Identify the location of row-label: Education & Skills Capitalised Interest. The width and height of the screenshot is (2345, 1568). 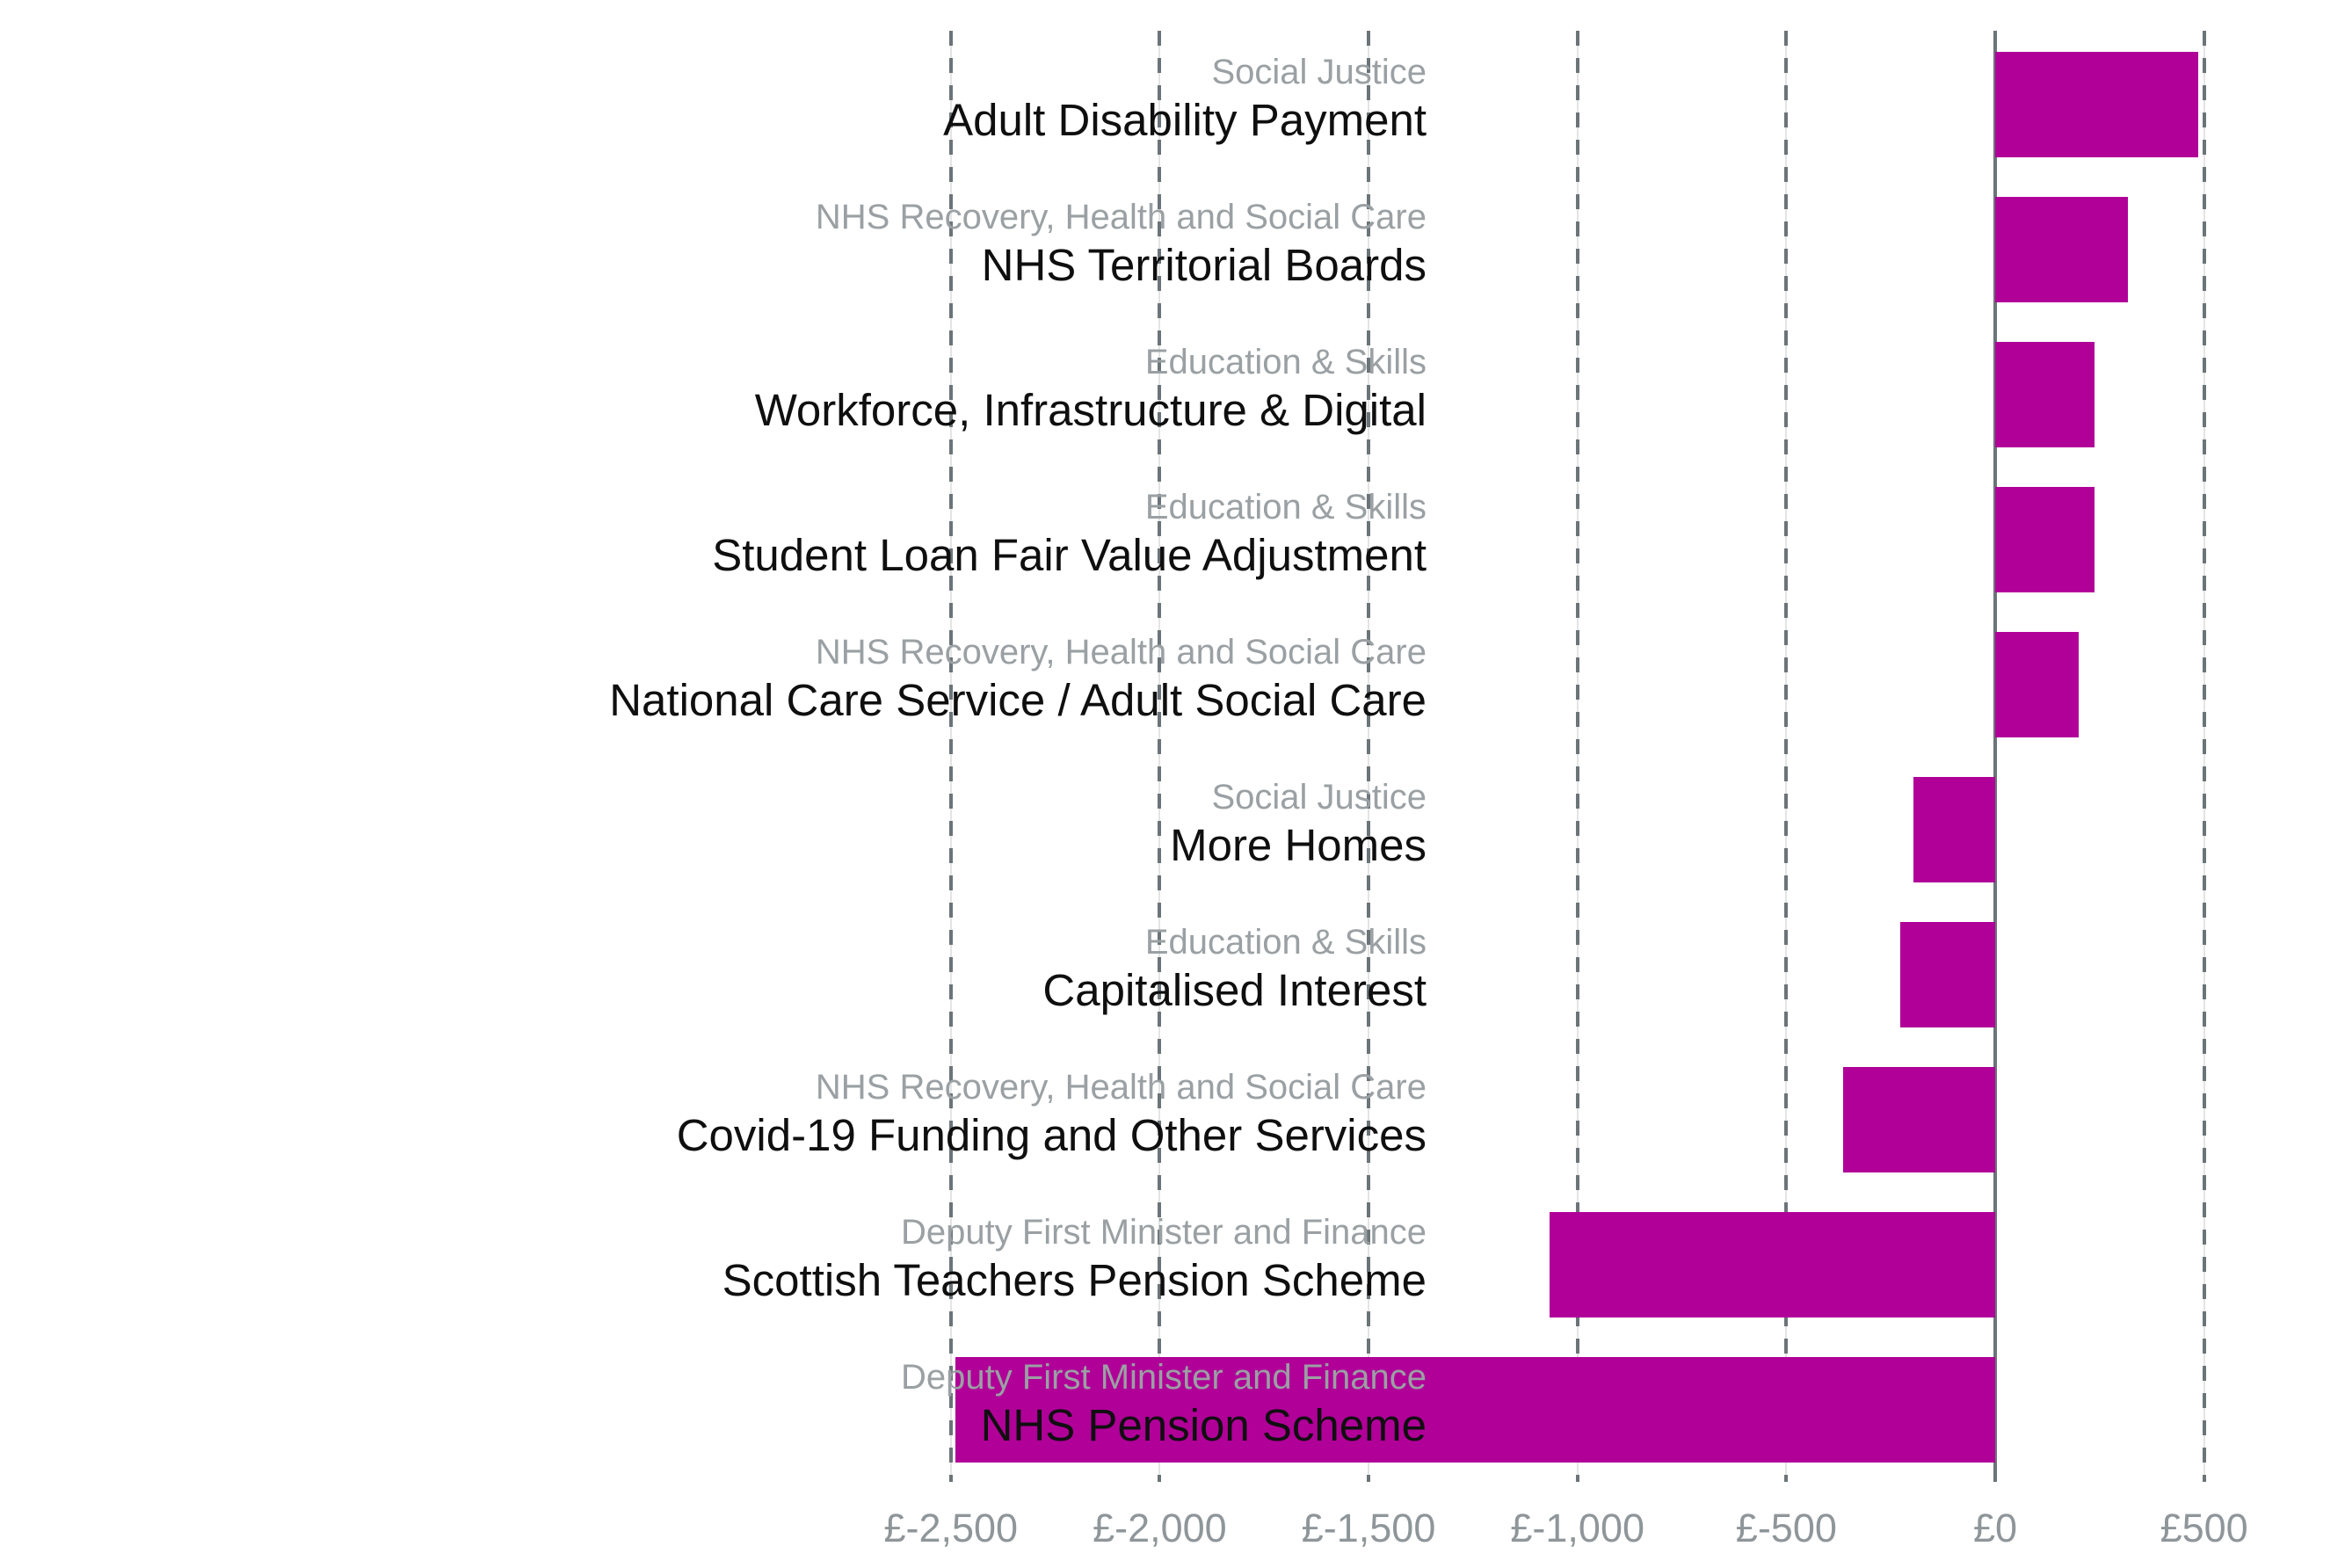
(1235, 968).